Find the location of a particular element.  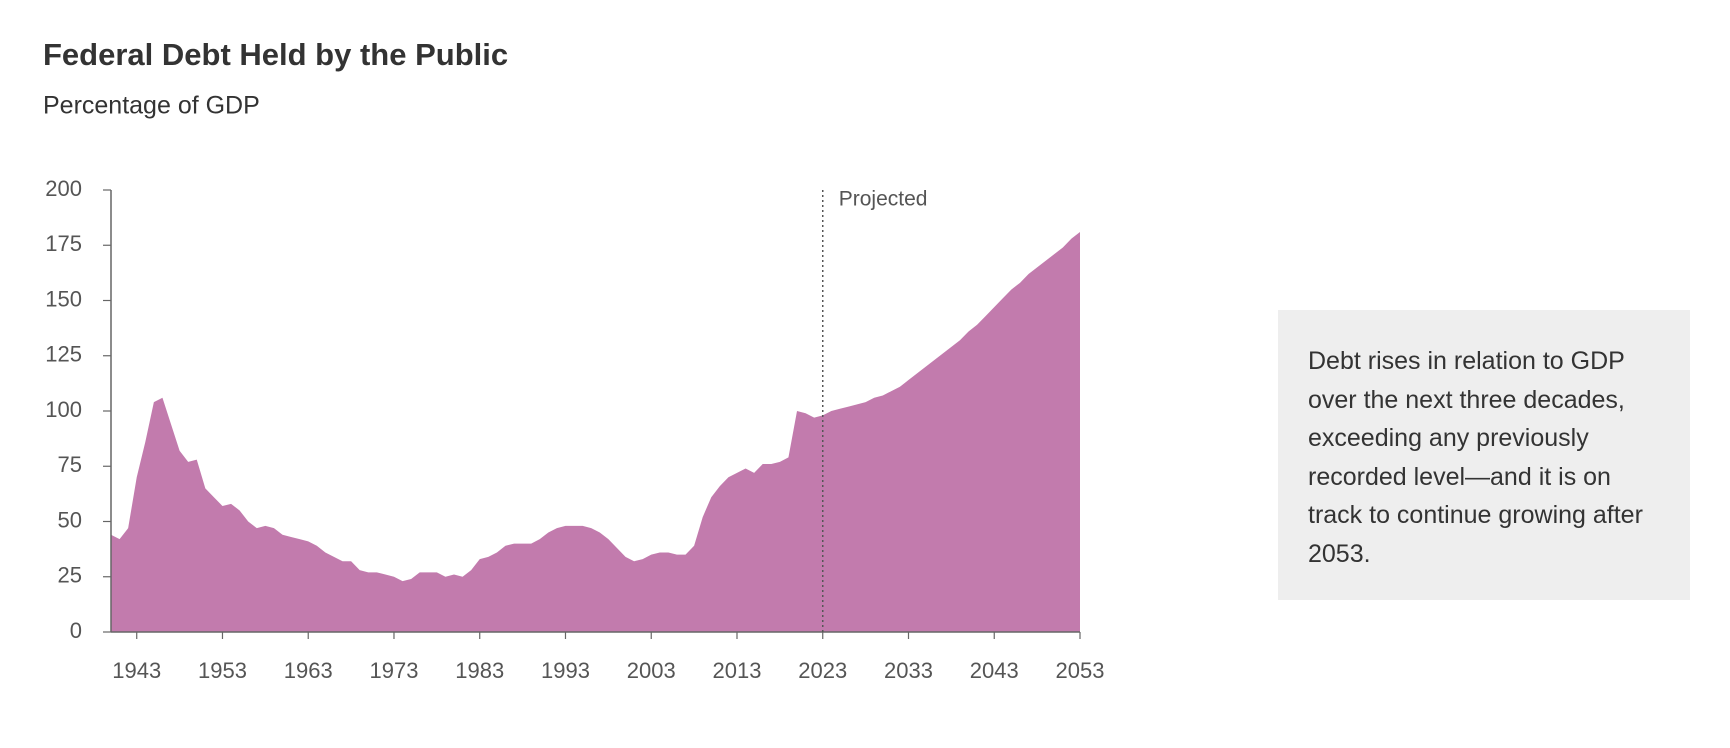

y-tick-label: 125 is located at coordinates (63, 354).